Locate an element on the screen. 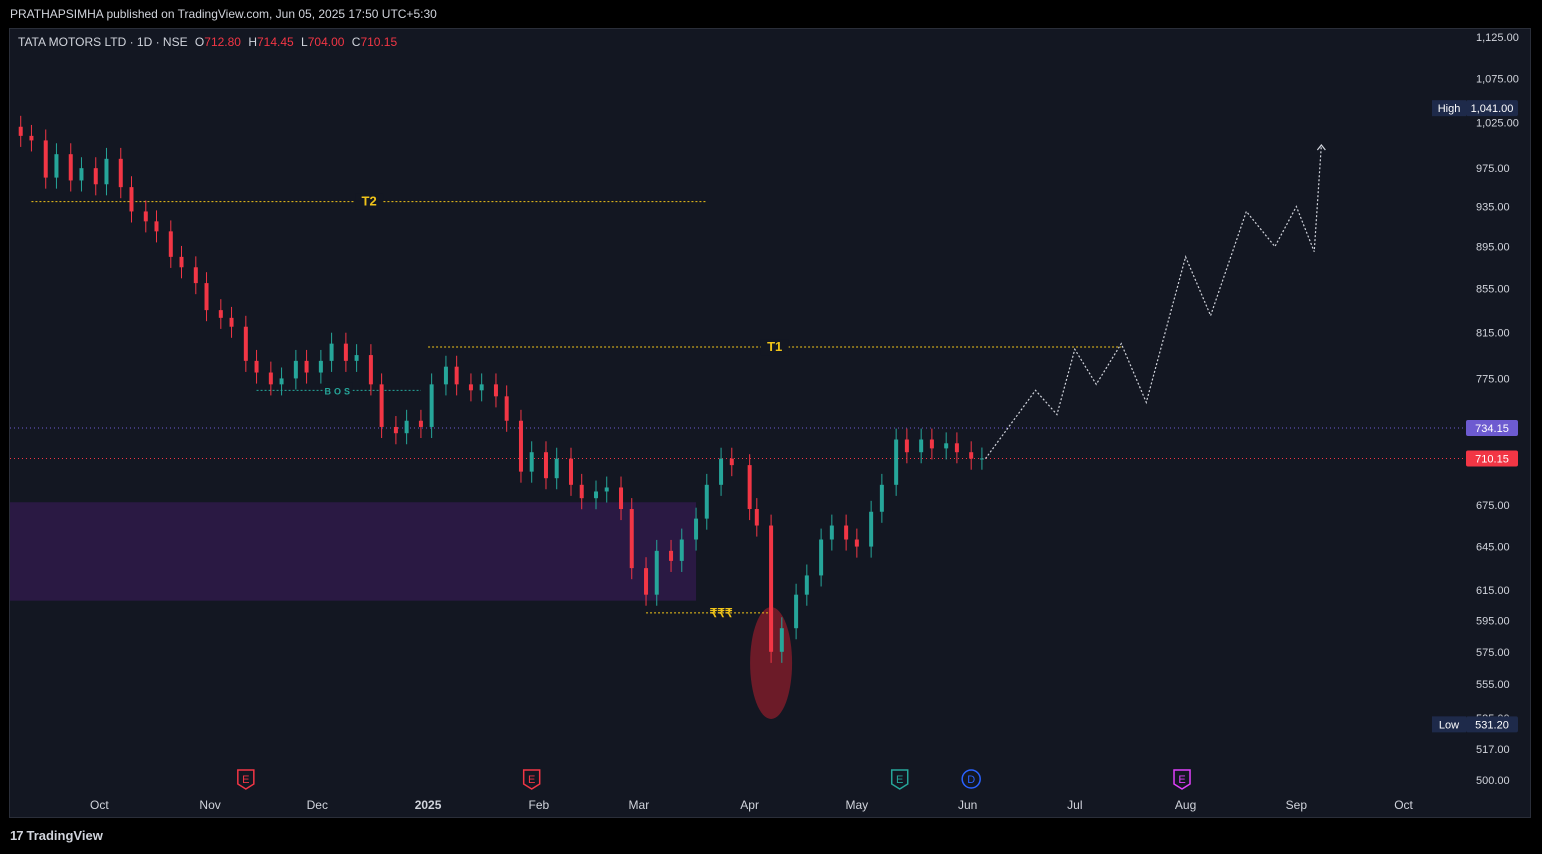 This screenshot has width=1542, height=854. event-marker-letter: D is located at coordinates (971, 780).